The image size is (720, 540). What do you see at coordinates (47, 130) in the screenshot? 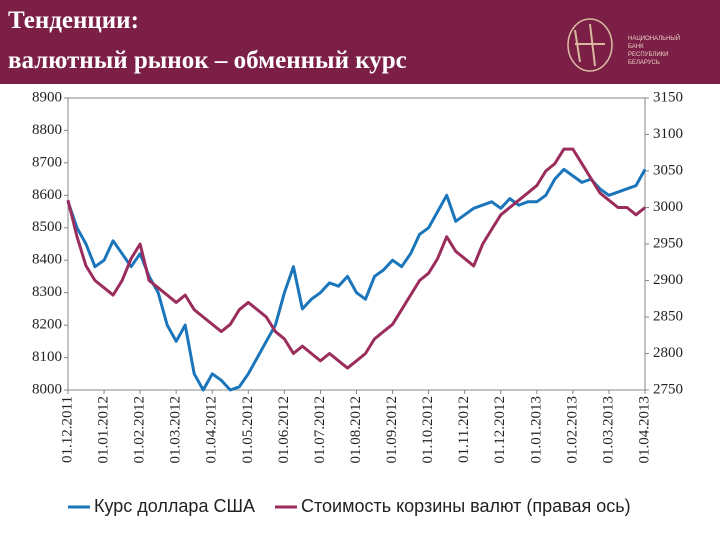
I see `y-tick-label: 8800` at bounding box center [47, 130].